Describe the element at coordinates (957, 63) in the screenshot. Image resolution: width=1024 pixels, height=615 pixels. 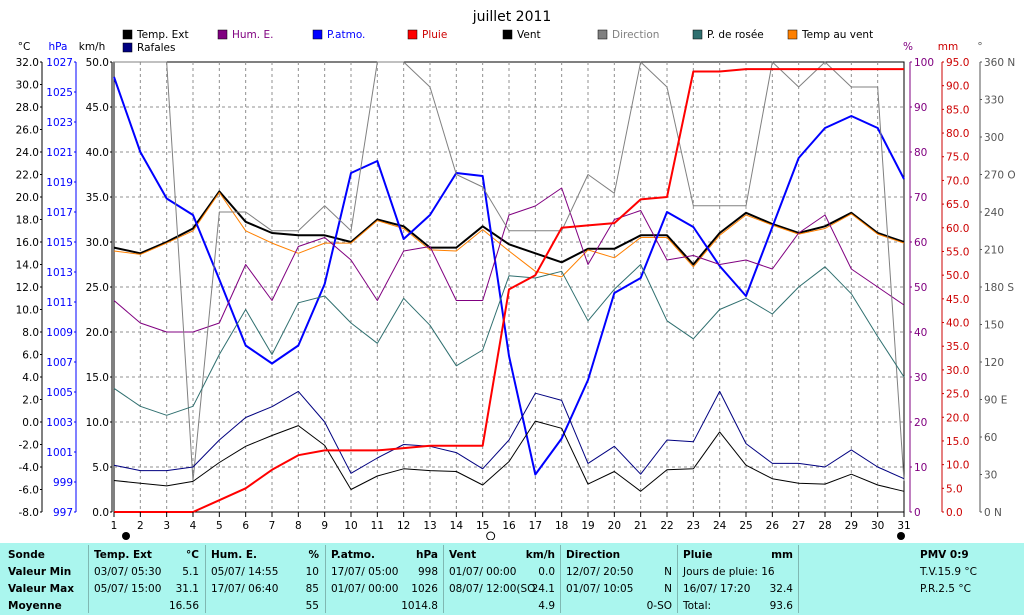
I see `rain-axis-tick: 95.0` at that location.